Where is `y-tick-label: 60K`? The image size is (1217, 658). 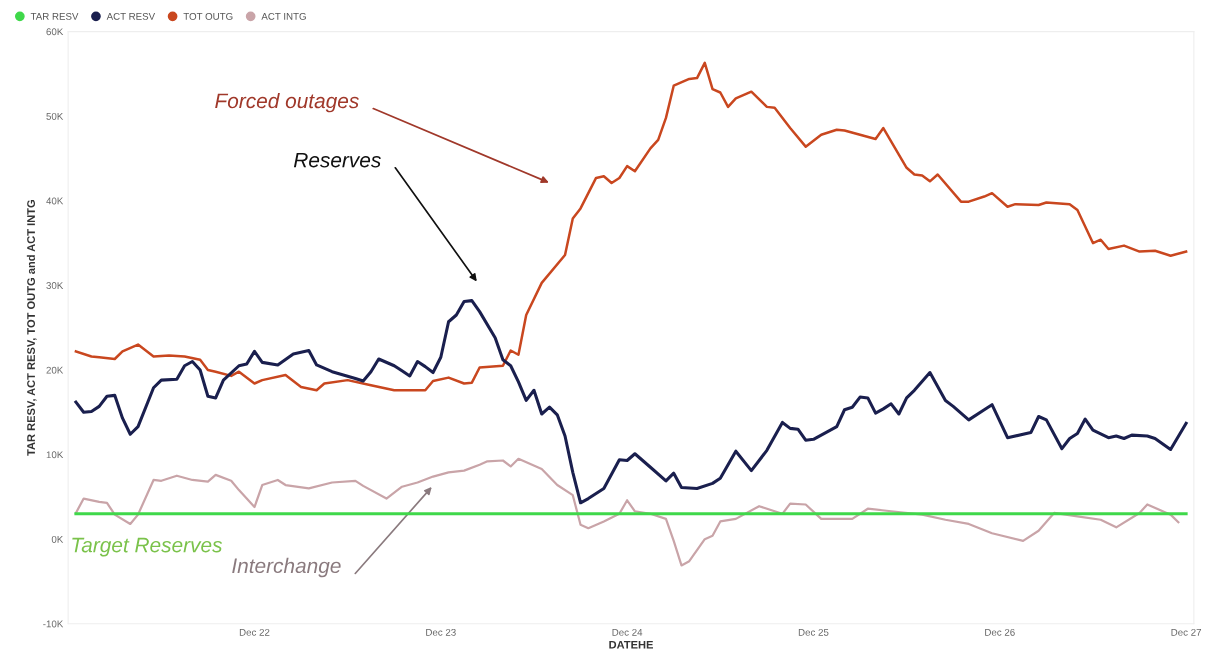
y-tick-label: 60K is located at coordinates (55, 32).